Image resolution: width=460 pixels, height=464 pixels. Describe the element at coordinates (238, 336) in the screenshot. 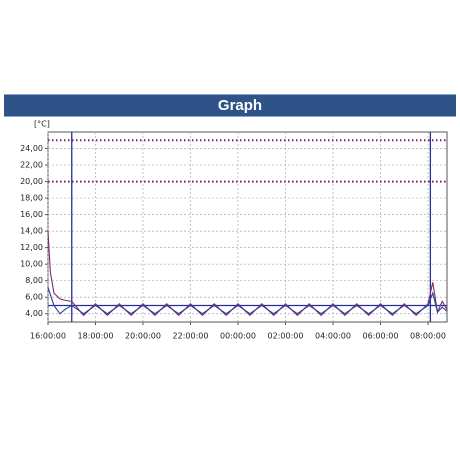

I see `x-tick-label: 00:00:00` at that location.